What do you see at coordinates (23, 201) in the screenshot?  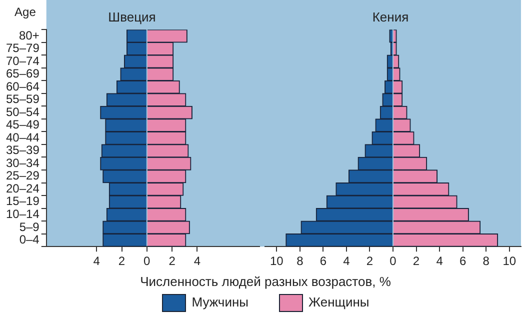 I see `y-tick-label: 15–19` at bounding box center [23, 201].